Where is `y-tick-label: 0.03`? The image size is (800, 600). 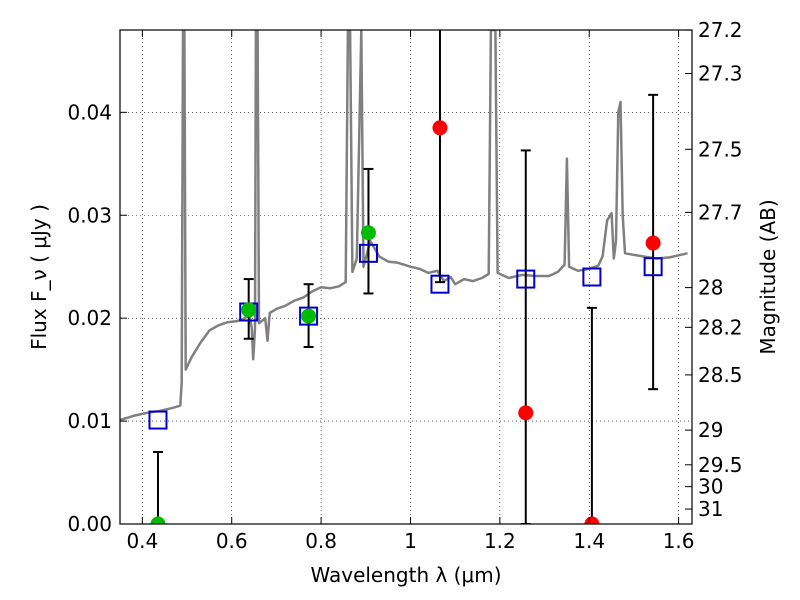
y-tick-label: 0.03 is located at coordinates (89, 215).